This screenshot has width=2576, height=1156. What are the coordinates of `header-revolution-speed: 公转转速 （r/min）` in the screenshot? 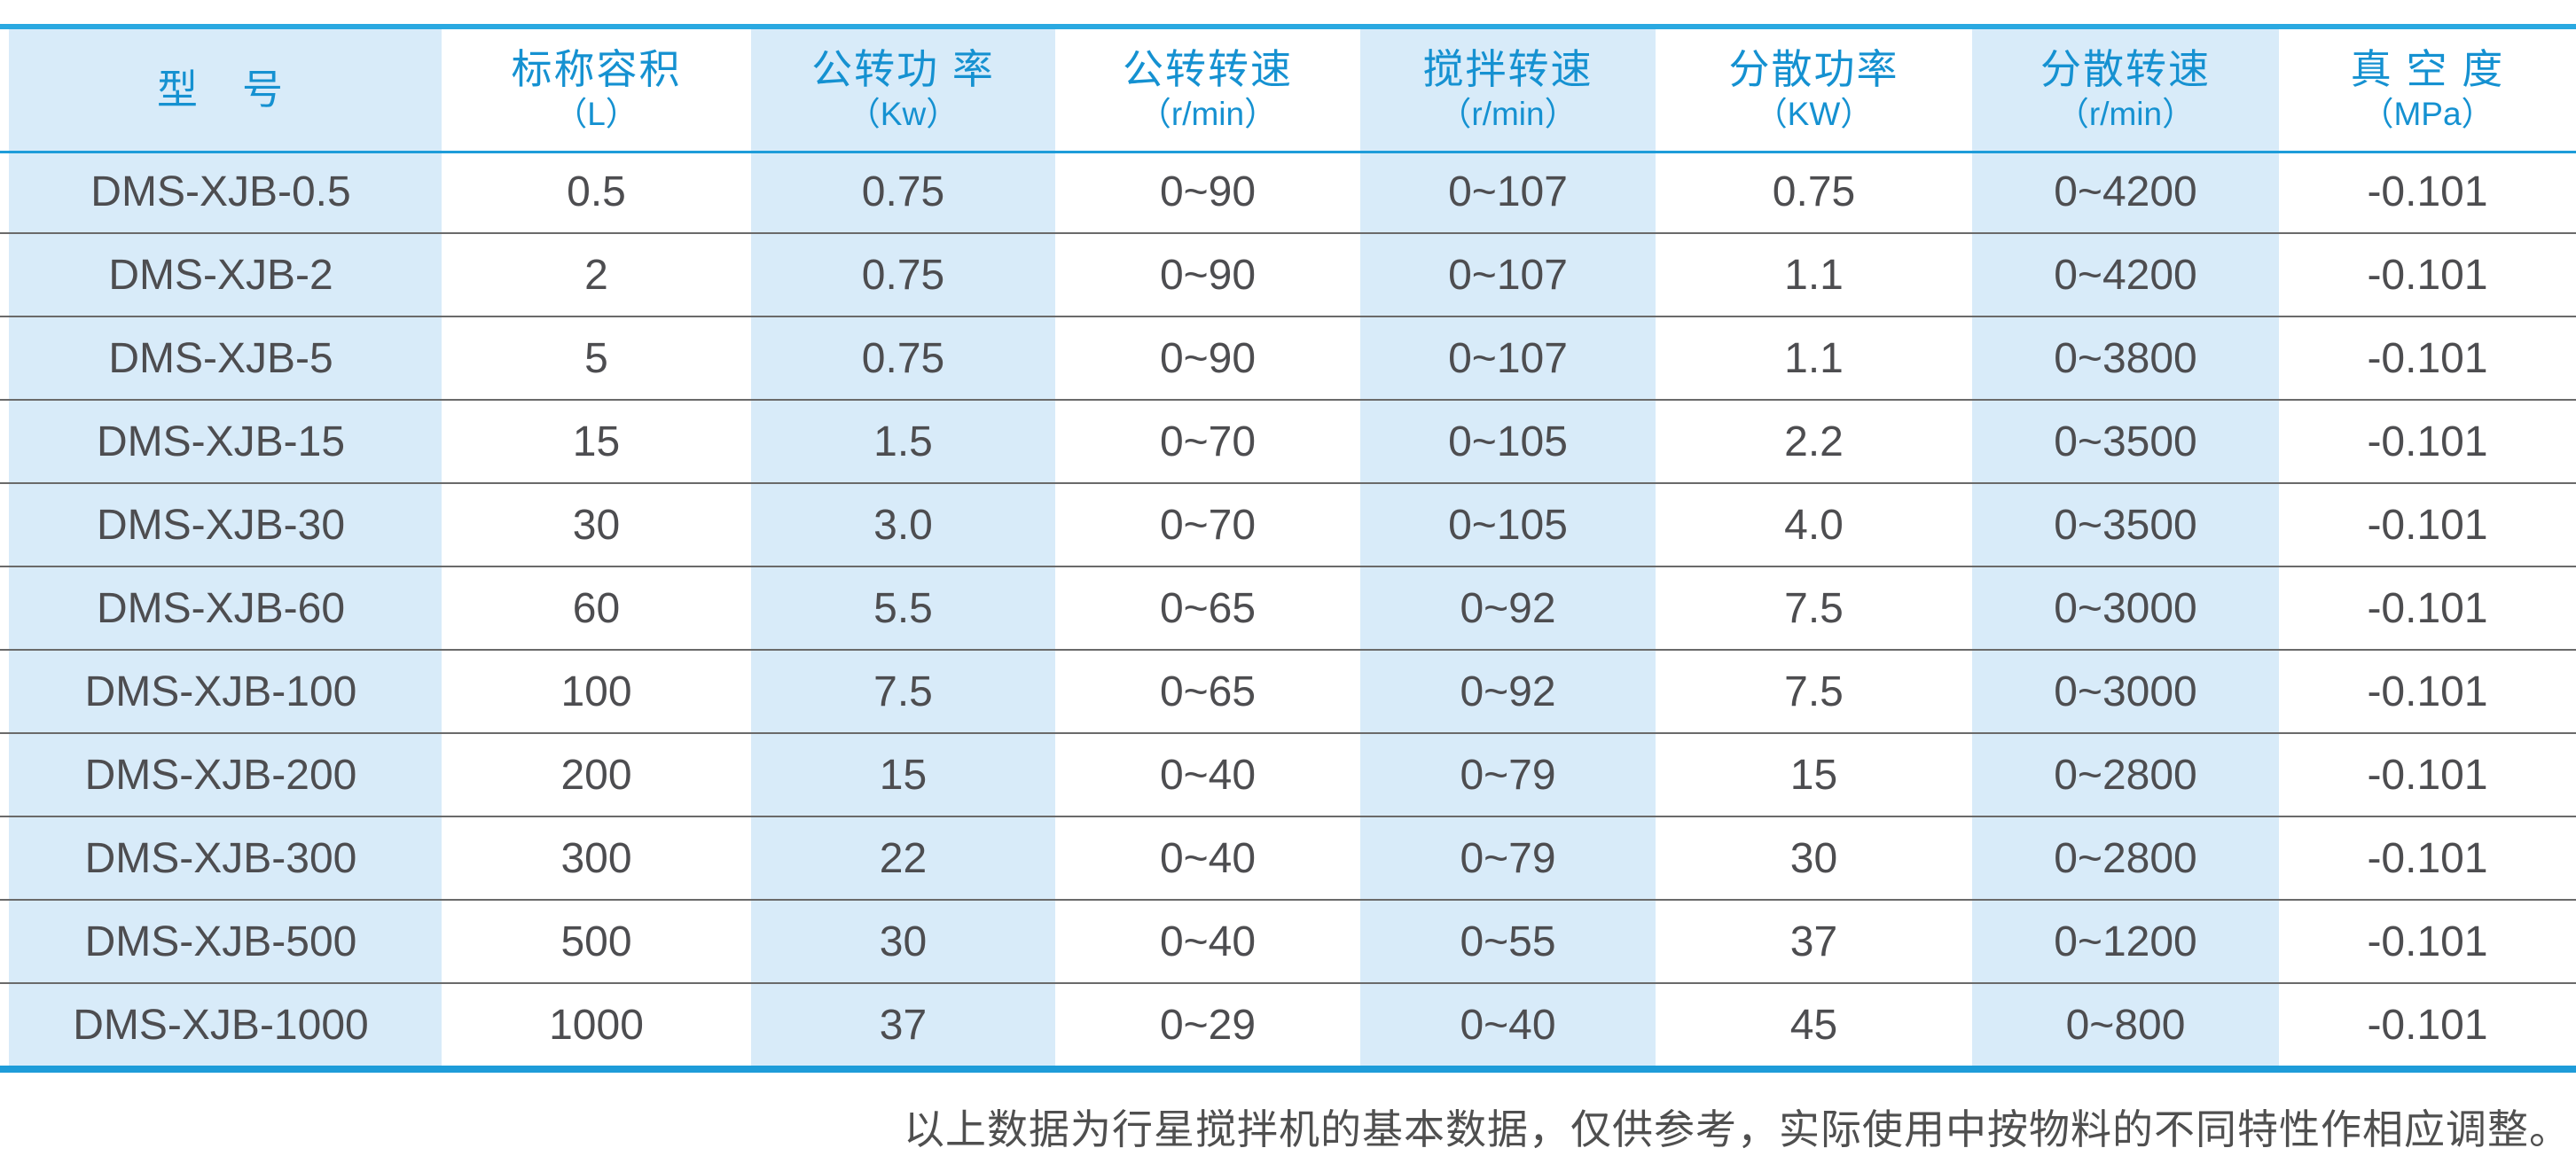 It's located at (1207, 90).